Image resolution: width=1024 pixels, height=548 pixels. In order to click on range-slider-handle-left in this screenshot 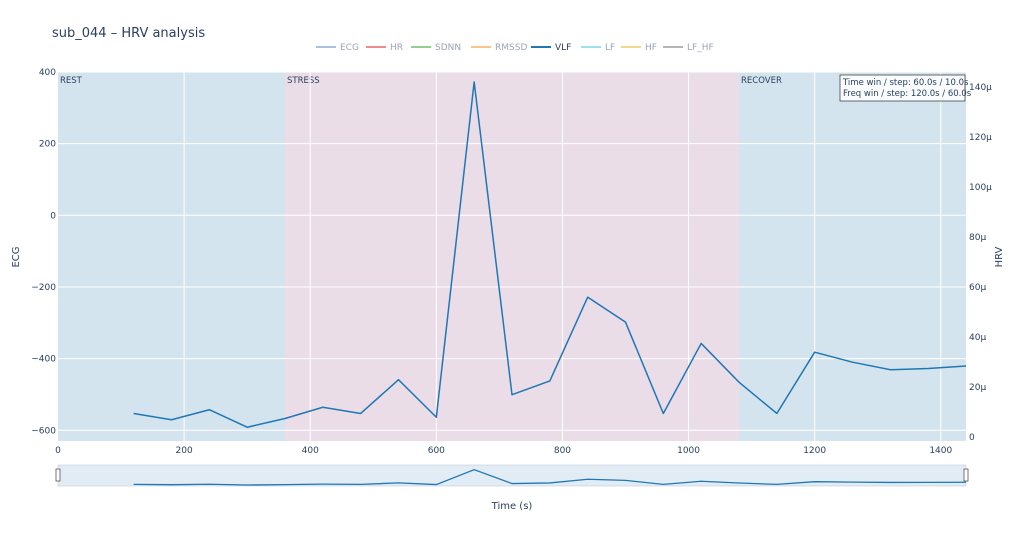, I will do `click(58, 475)`.